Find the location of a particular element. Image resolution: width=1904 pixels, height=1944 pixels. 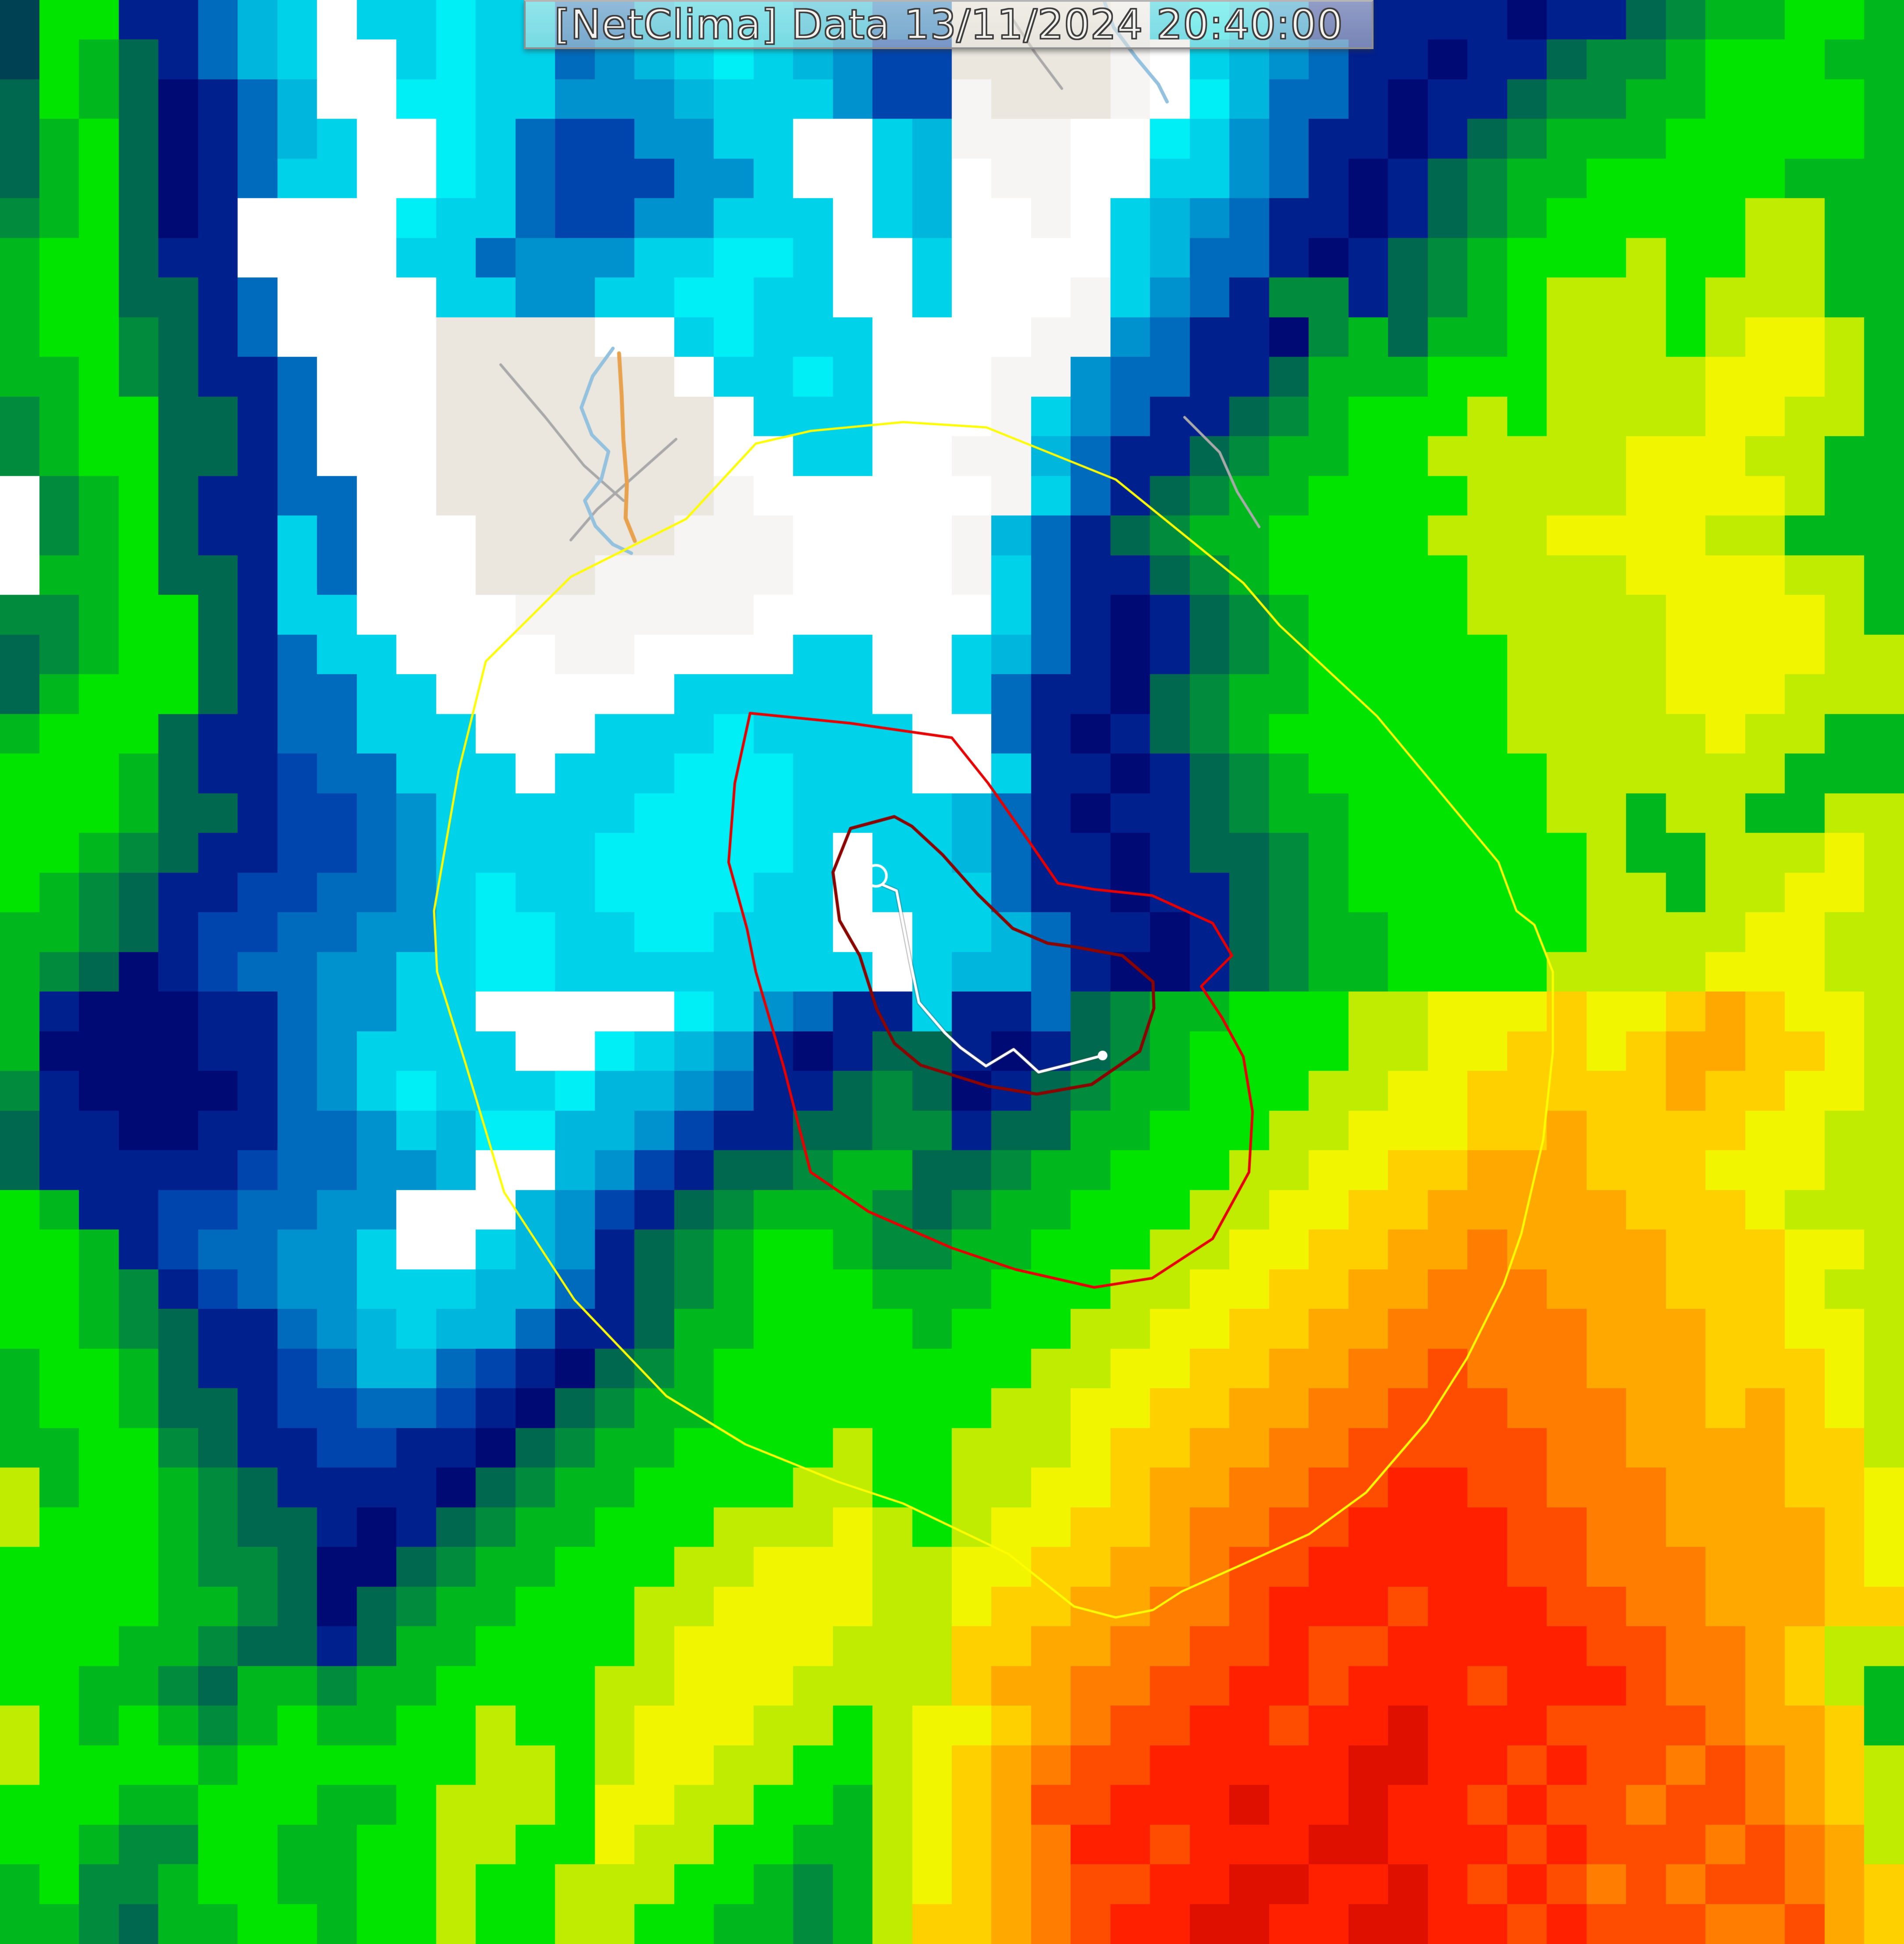

timestamp-banner-text: [NetClima] Data 13/11/2024 20:40:00 is located at coordinates (949, 24).